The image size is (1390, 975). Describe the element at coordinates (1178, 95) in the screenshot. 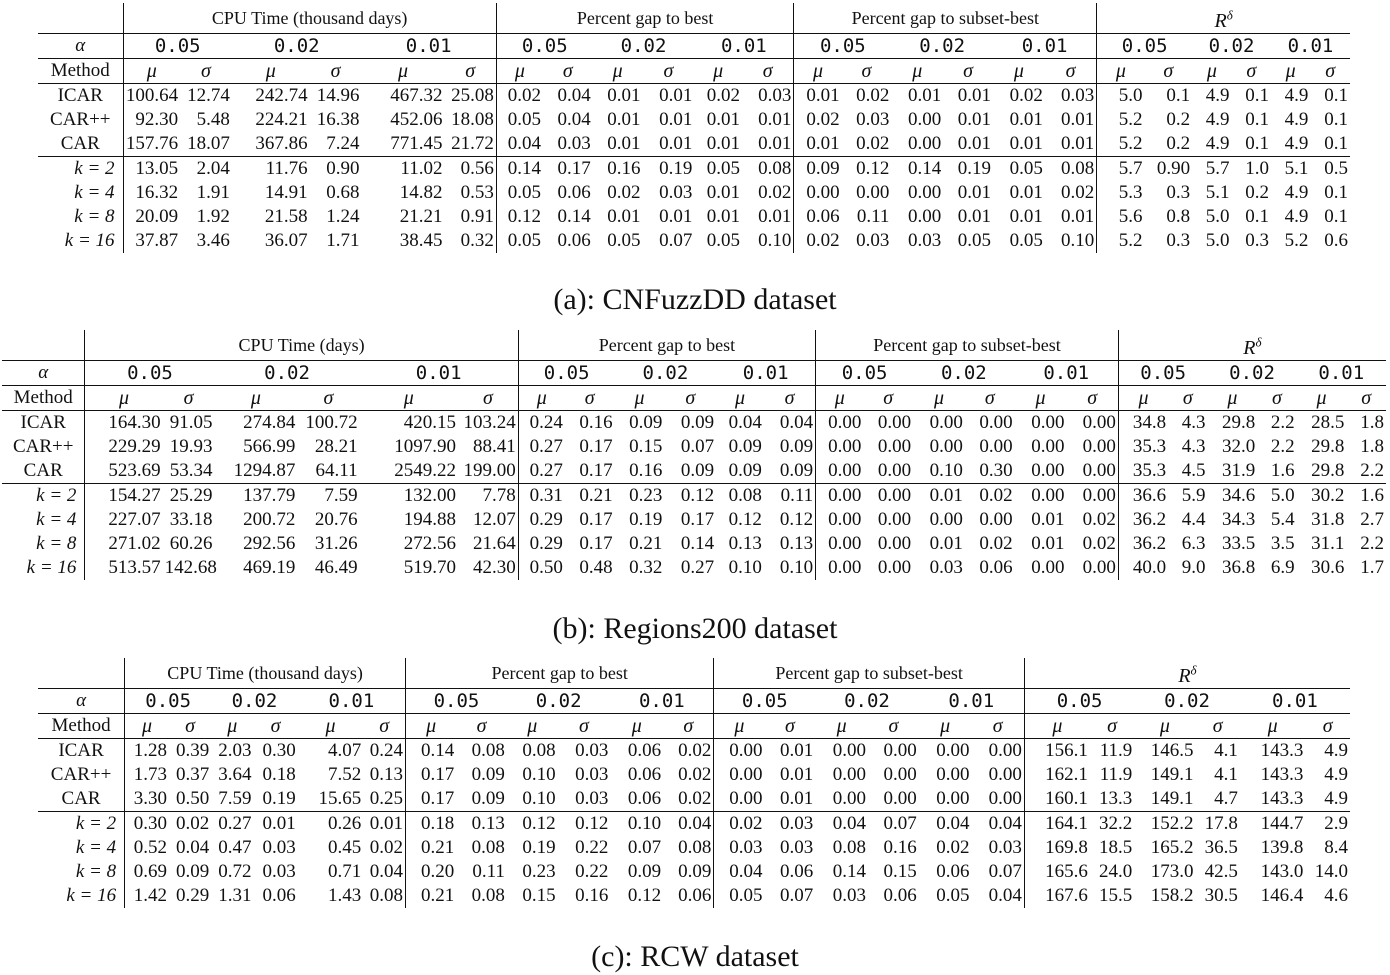

I see `table-cell: 0.1` at that location.